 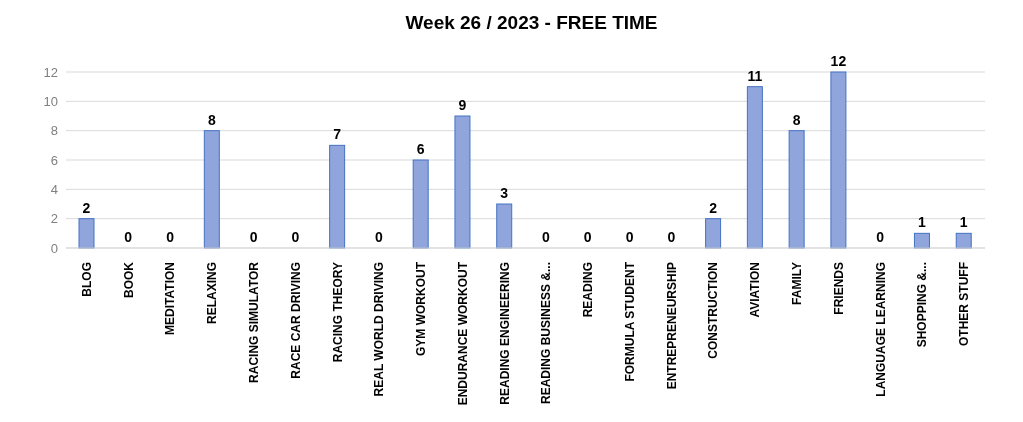 What do you see at coordinates (755, 75) in the screenshot?
I see `data-label: 11` at bounding box center [755, 75].